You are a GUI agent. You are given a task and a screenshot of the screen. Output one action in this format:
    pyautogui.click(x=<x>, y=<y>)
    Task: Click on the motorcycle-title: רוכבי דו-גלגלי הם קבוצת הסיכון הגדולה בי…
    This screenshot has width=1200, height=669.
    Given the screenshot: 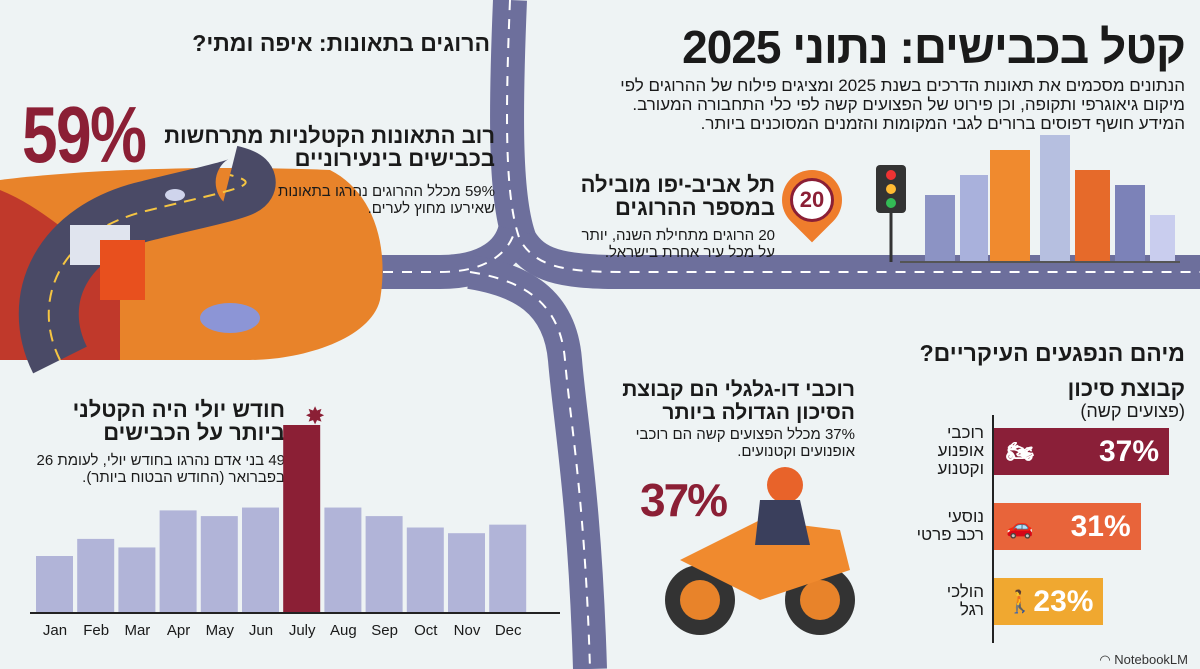 What is the action you would take?
    pyautogui.click(x=715, y=401)
    